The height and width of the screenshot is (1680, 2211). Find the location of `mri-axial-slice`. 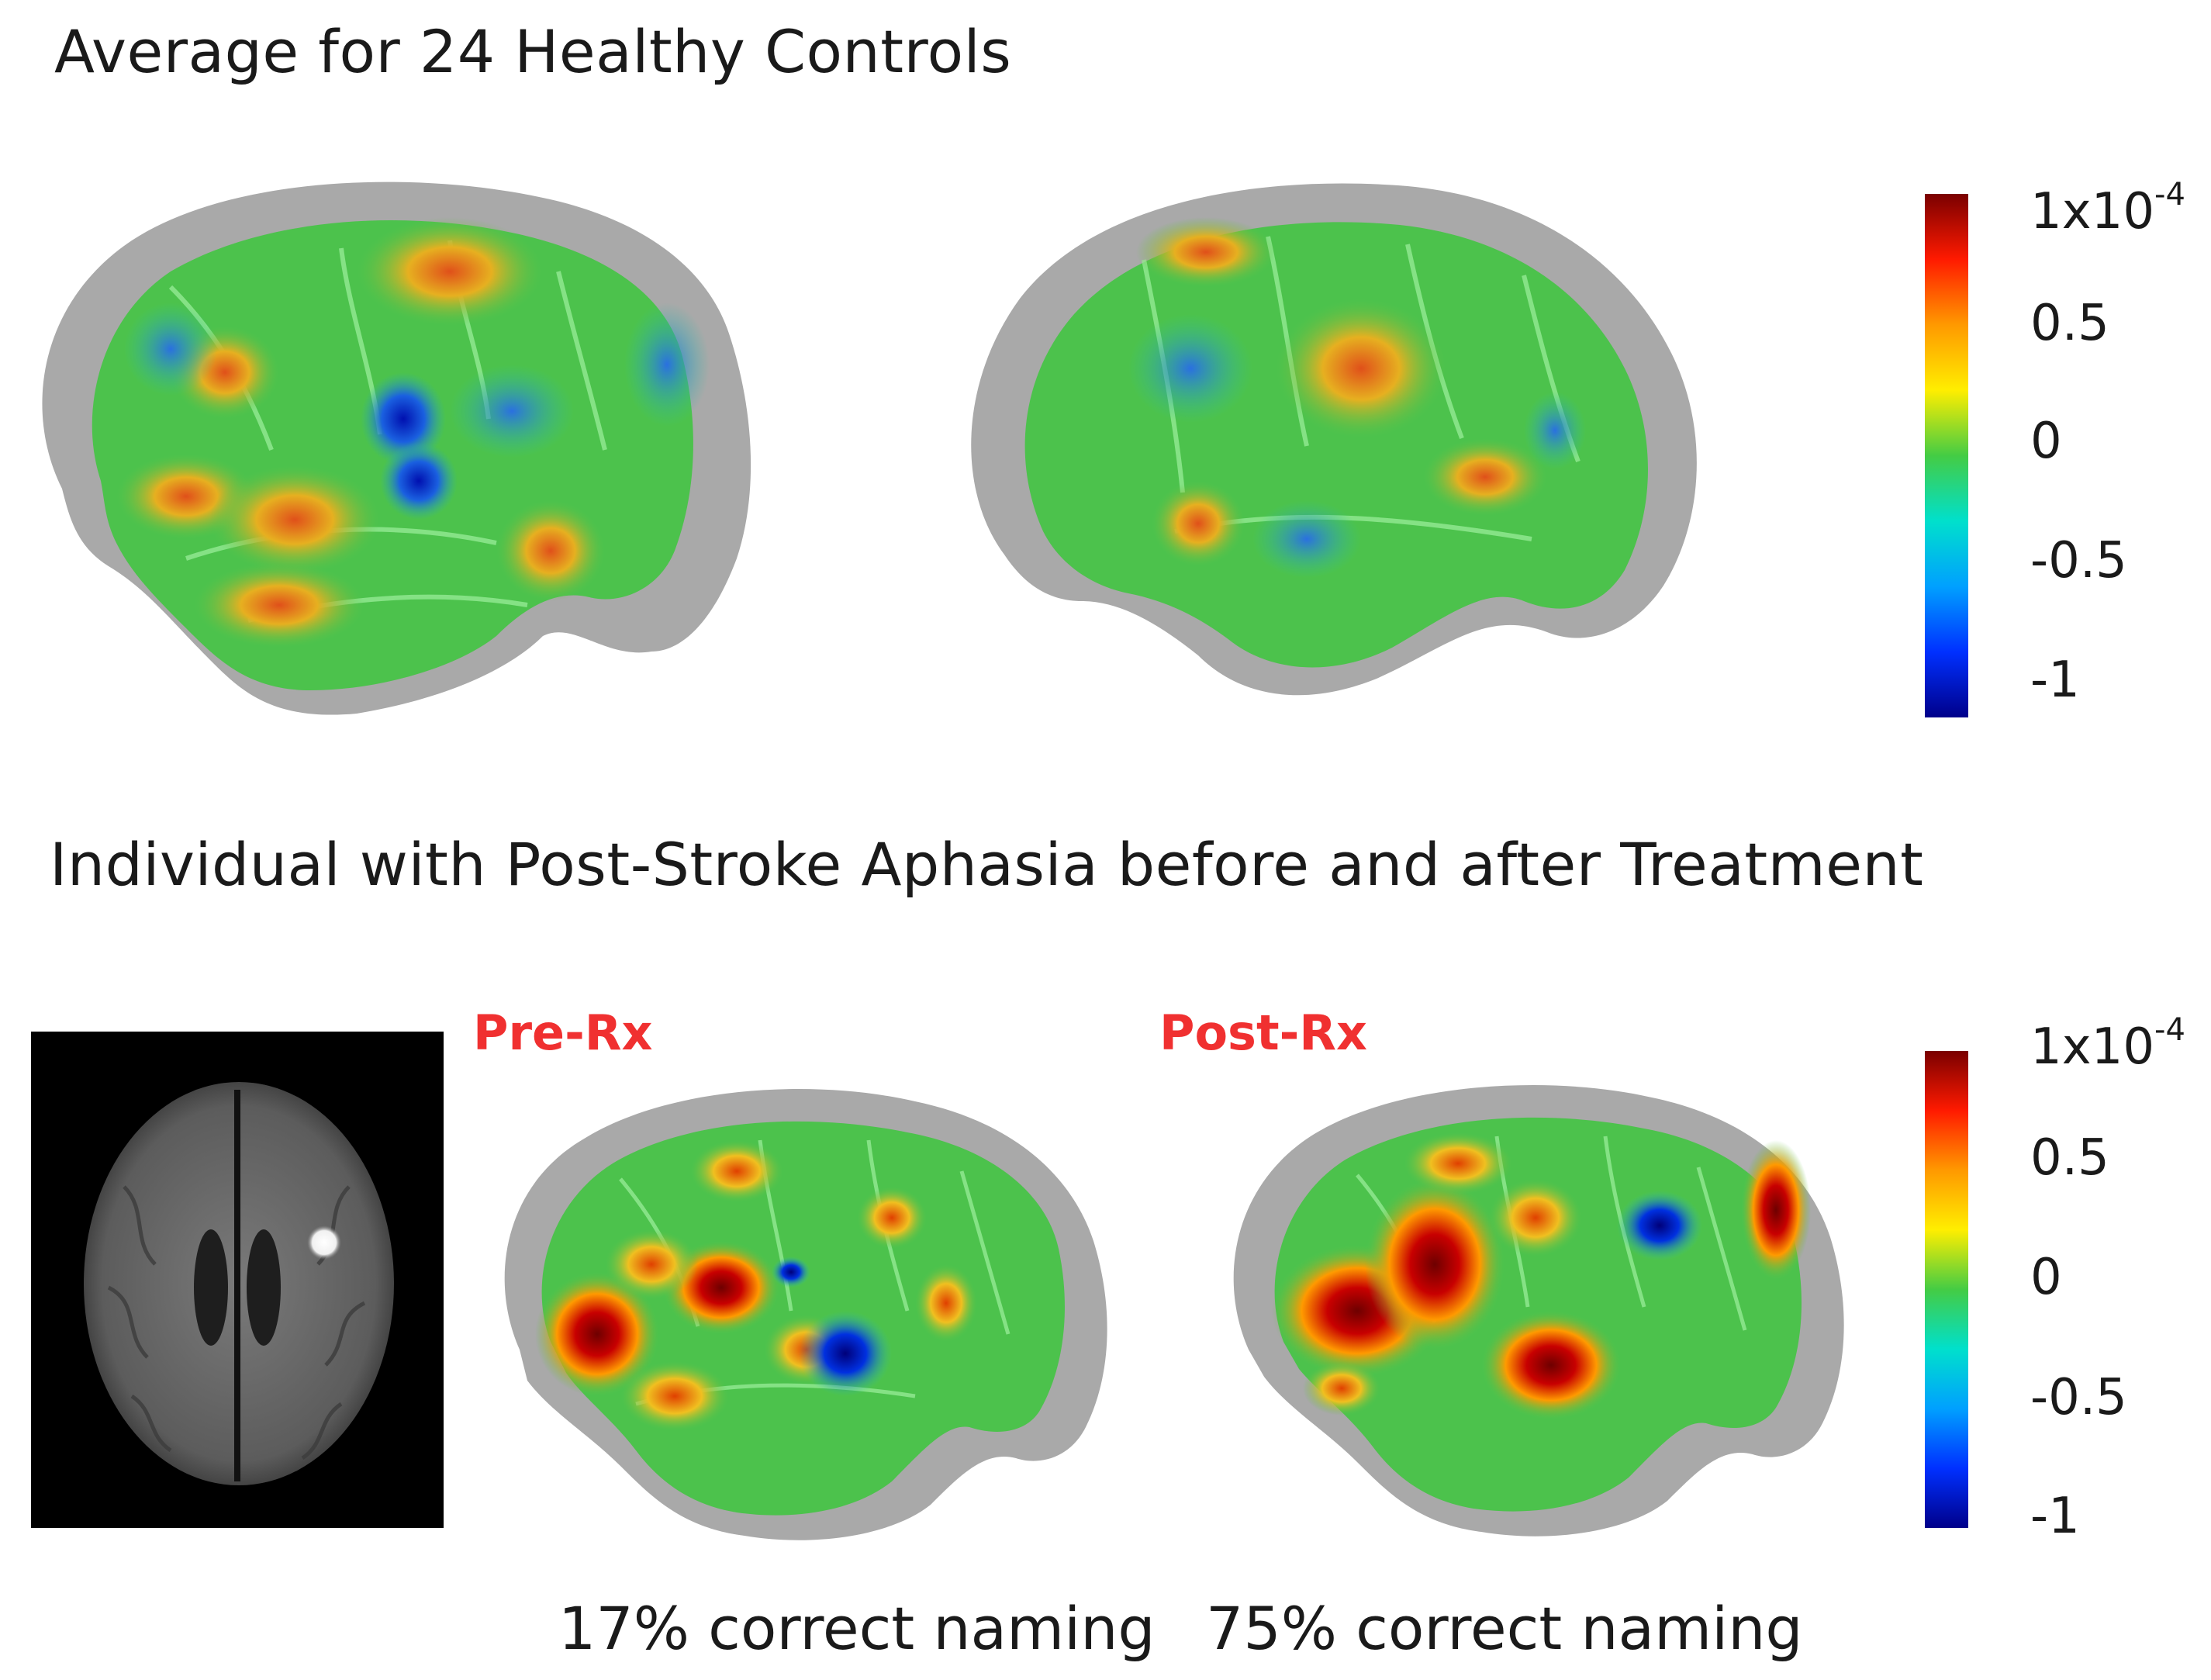

mri-axial-slice is located at coordinates (237, 1280).